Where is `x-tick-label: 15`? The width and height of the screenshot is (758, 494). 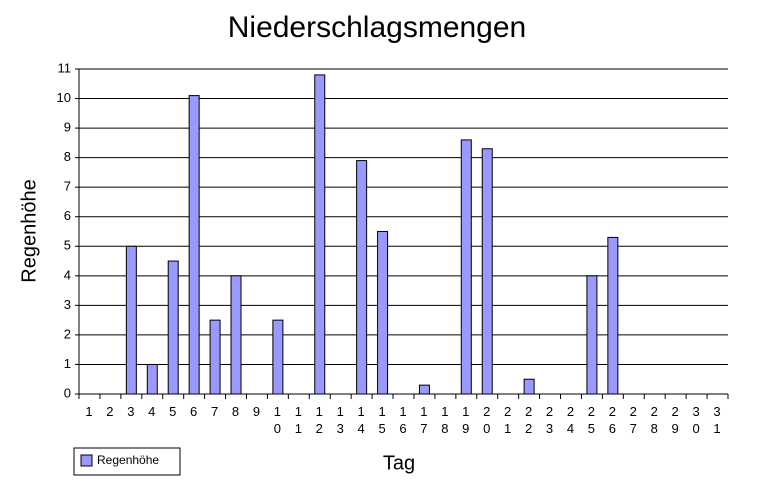 x-tick-label: 15 is located at coordinates (382, 421).